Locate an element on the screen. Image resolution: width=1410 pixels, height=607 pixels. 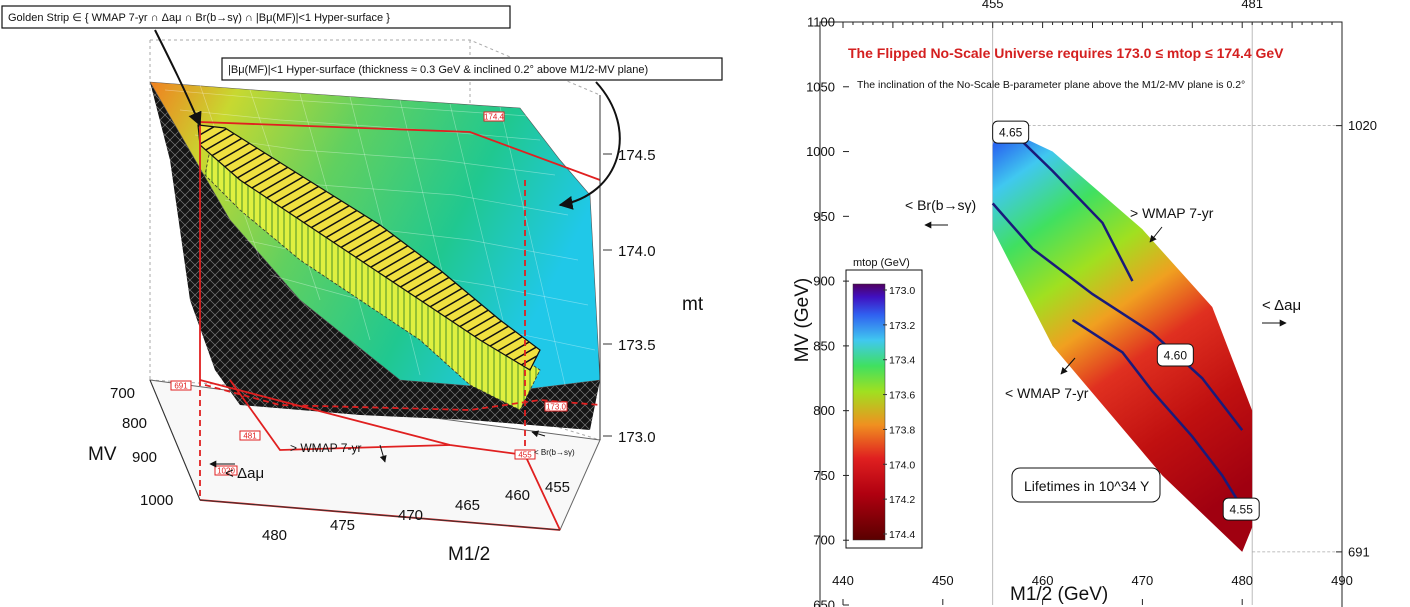
x-axis-label: M1/2 (GeV) is located at coordinates (1059, 594).